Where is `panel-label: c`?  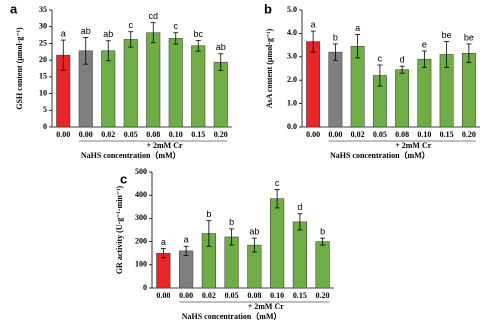 panel-label: c is located at coordinates (123, 178).